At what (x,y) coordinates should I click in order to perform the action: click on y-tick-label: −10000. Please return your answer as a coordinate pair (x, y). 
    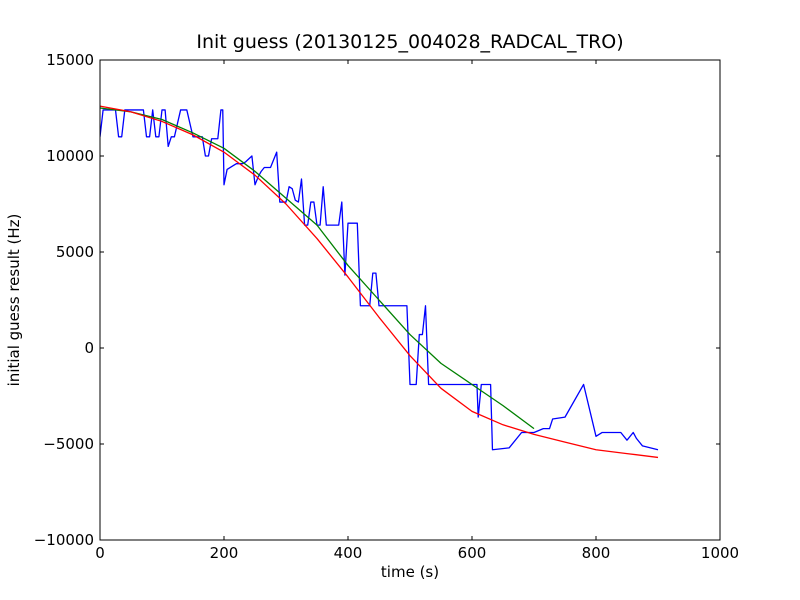
    Looking at the image, I should click on (64, 540).